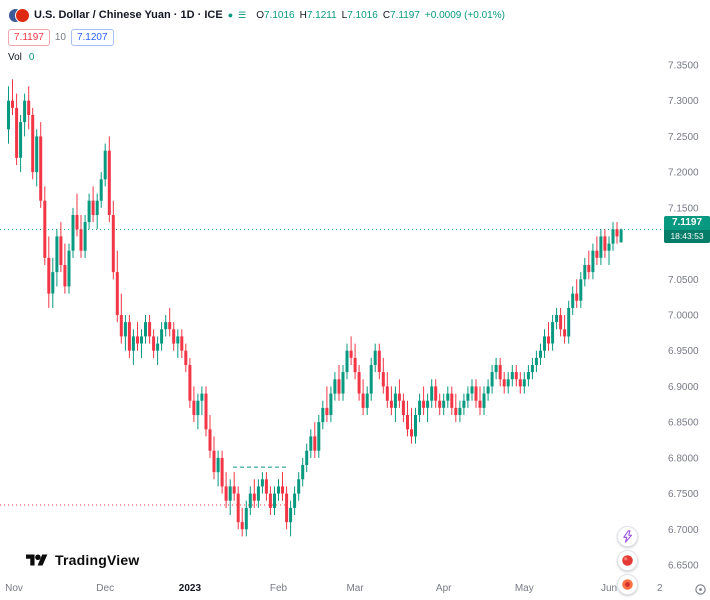 Image resolution: width=710 pixels, height=600 pixels. Describe the element at coordinates (444, 588) in the screenshot. I see `svg-text: Apr` at that location.